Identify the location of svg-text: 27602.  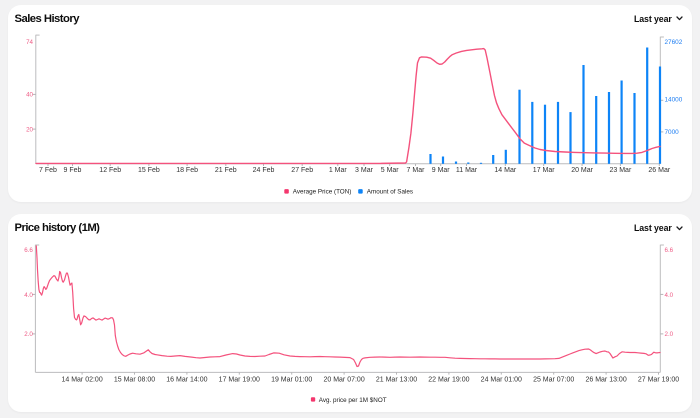
(674, 42).